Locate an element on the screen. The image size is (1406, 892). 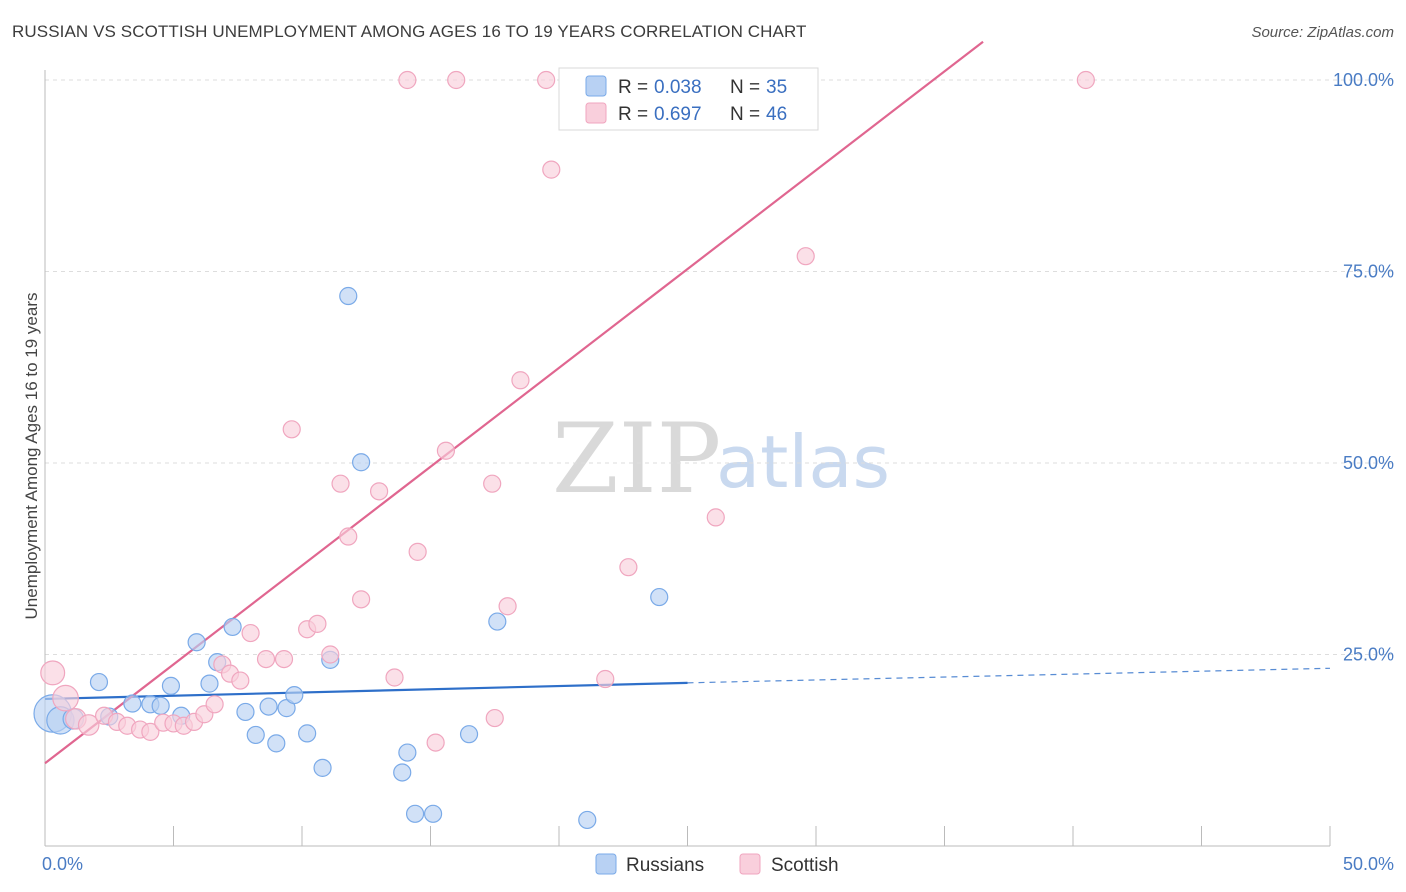
scottish-r-label: R = is located at coordinates (633, 114).